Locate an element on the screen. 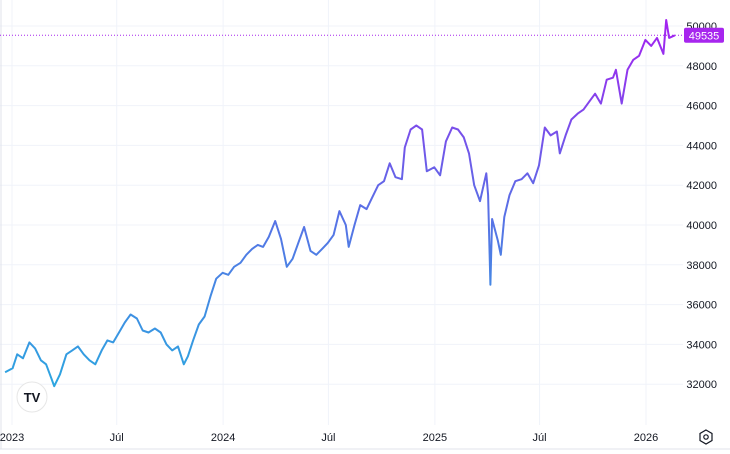 The width and height of the screenshot is (730, 454). x-tick-label: 2024 is located at coordinates (223, 438).